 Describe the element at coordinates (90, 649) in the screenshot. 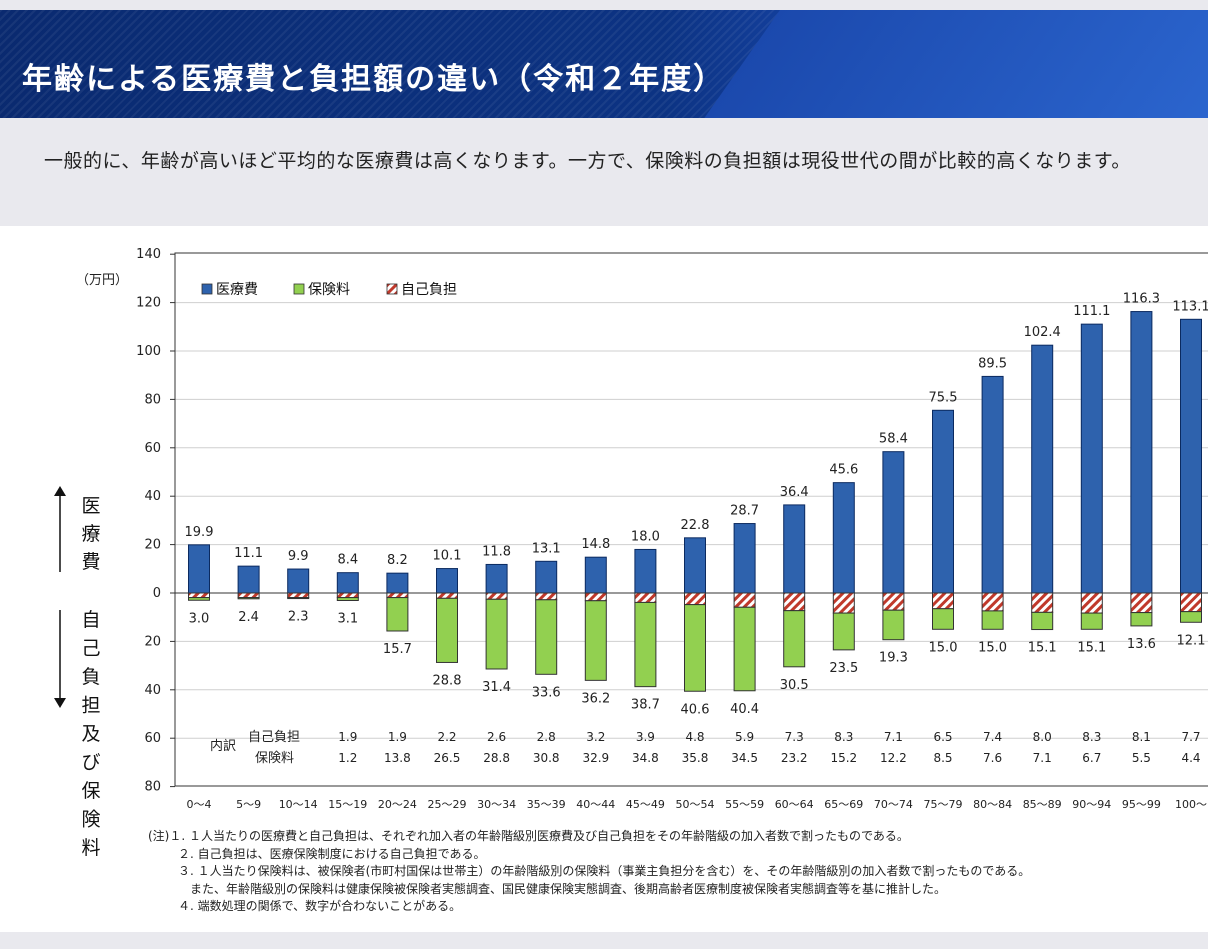

I see `lower-axis-label-char: 己` at that location.